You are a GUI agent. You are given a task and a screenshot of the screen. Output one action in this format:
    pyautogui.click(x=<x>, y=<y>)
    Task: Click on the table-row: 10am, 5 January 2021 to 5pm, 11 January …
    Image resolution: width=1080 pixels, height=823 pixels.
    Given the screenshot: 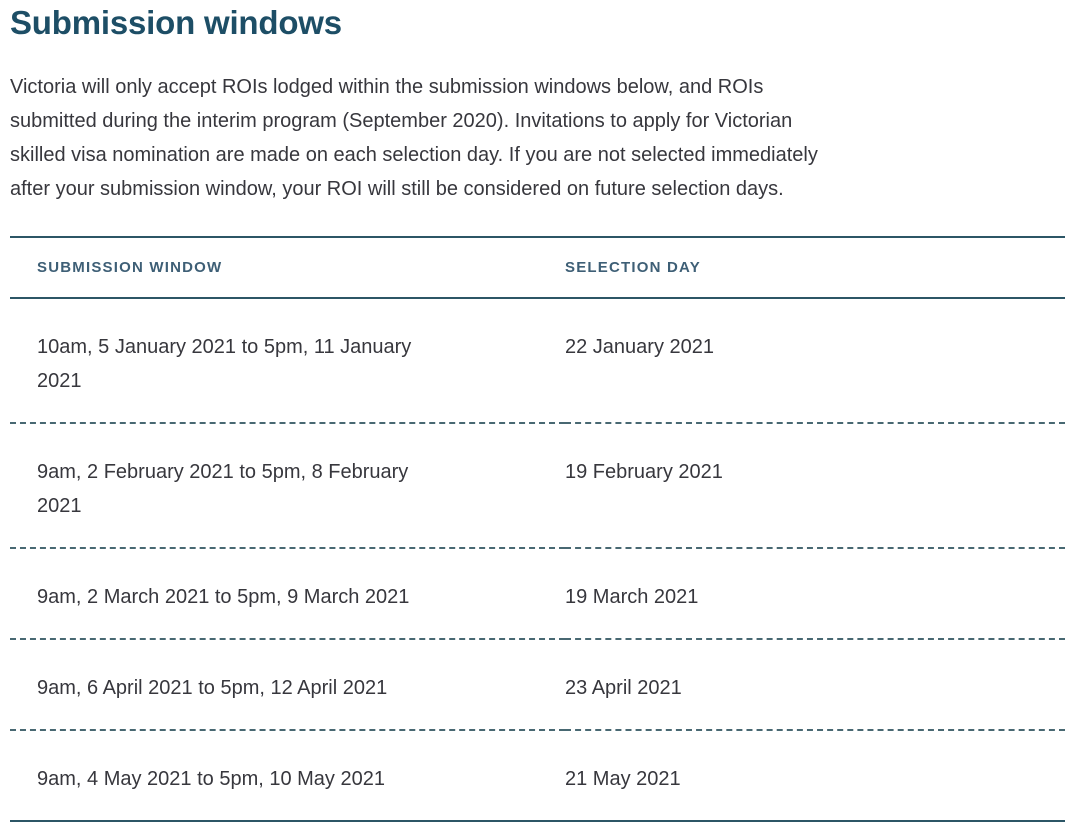 What is the action you would take?
    pyautogui.click(x=537, y=360)
    